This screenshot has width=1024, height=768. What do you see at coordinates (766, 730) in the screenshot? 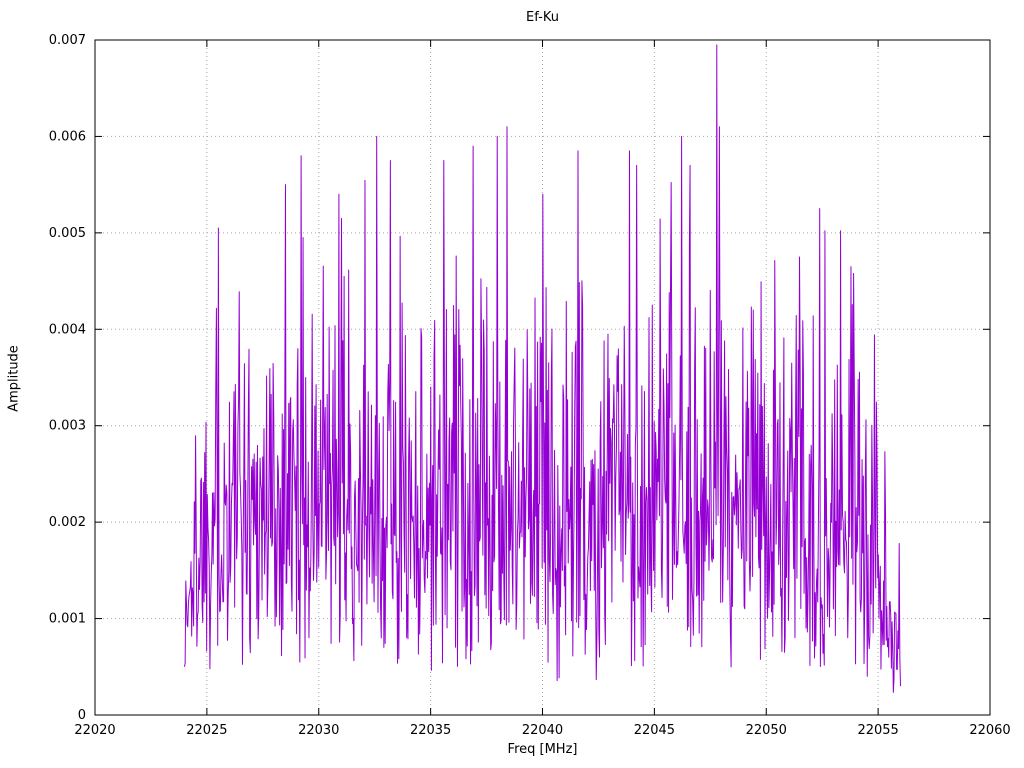
I see `x-tick-label: 22050` at bounding box center [766, 730].